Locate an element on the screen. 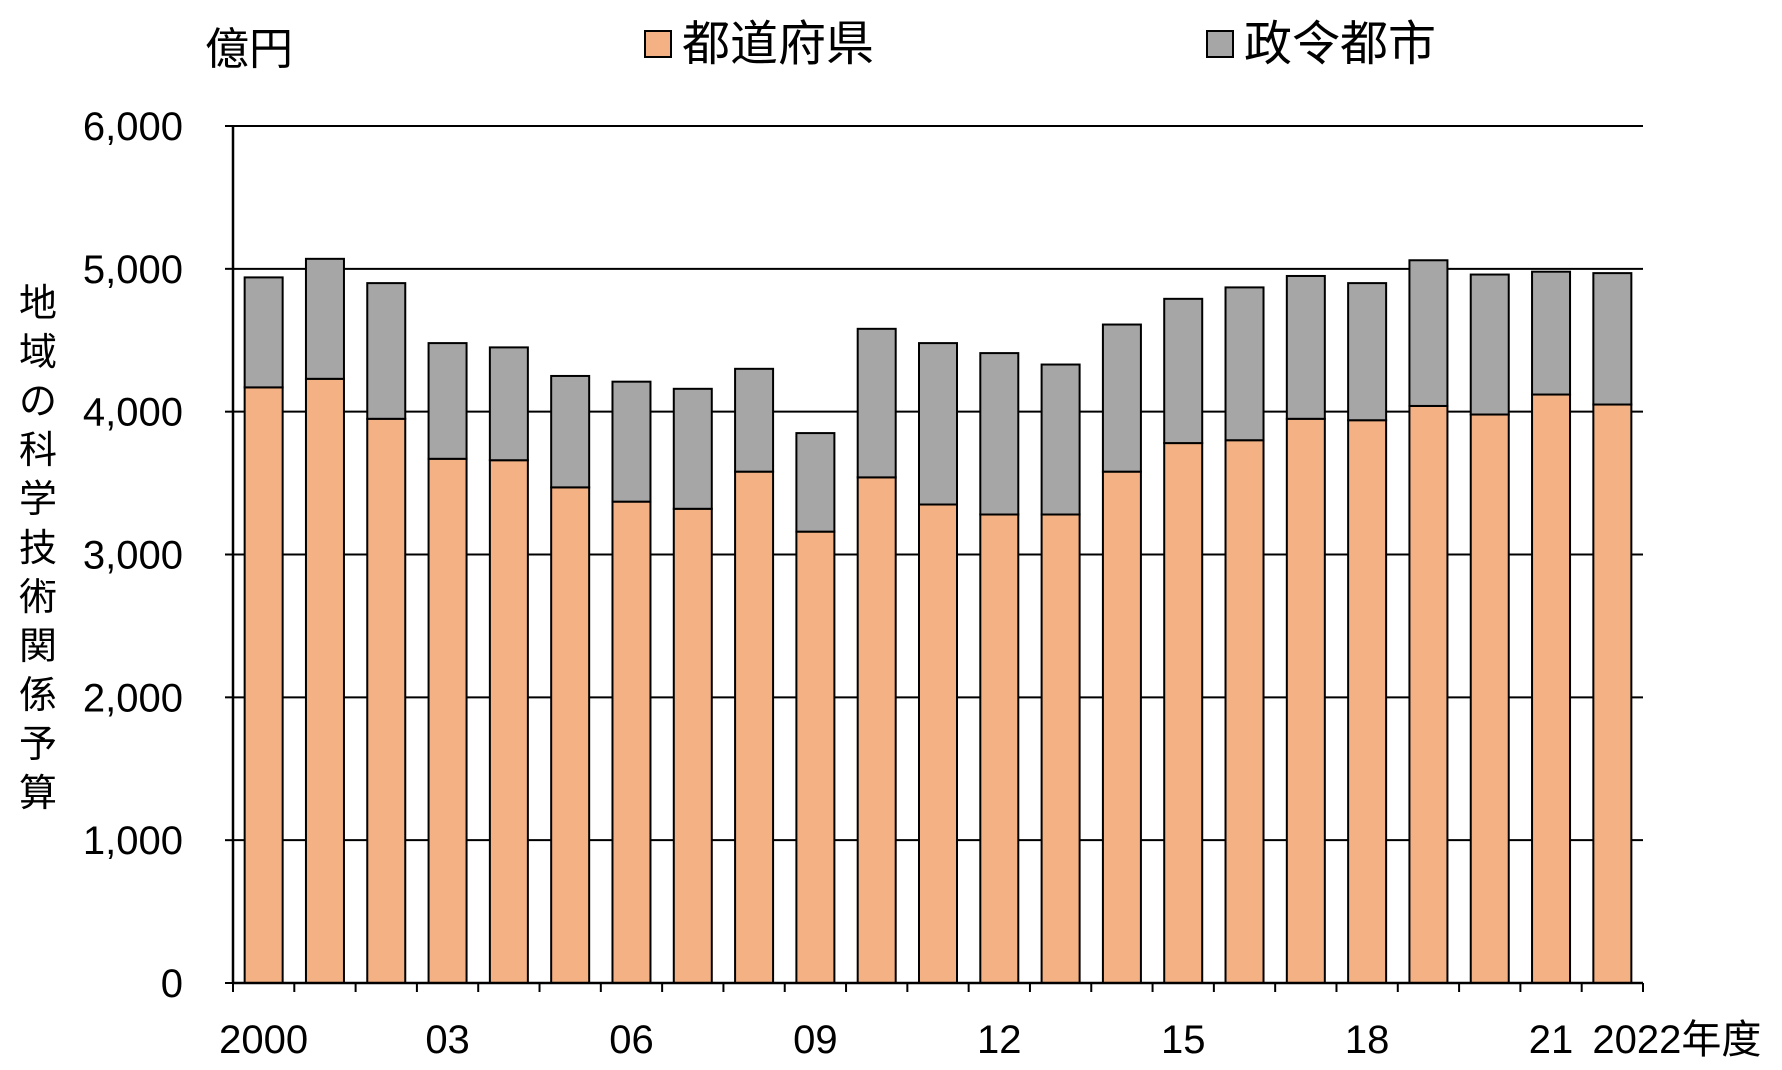  y-axis-label-char-5: 技 is located at coordinates (38, 548).